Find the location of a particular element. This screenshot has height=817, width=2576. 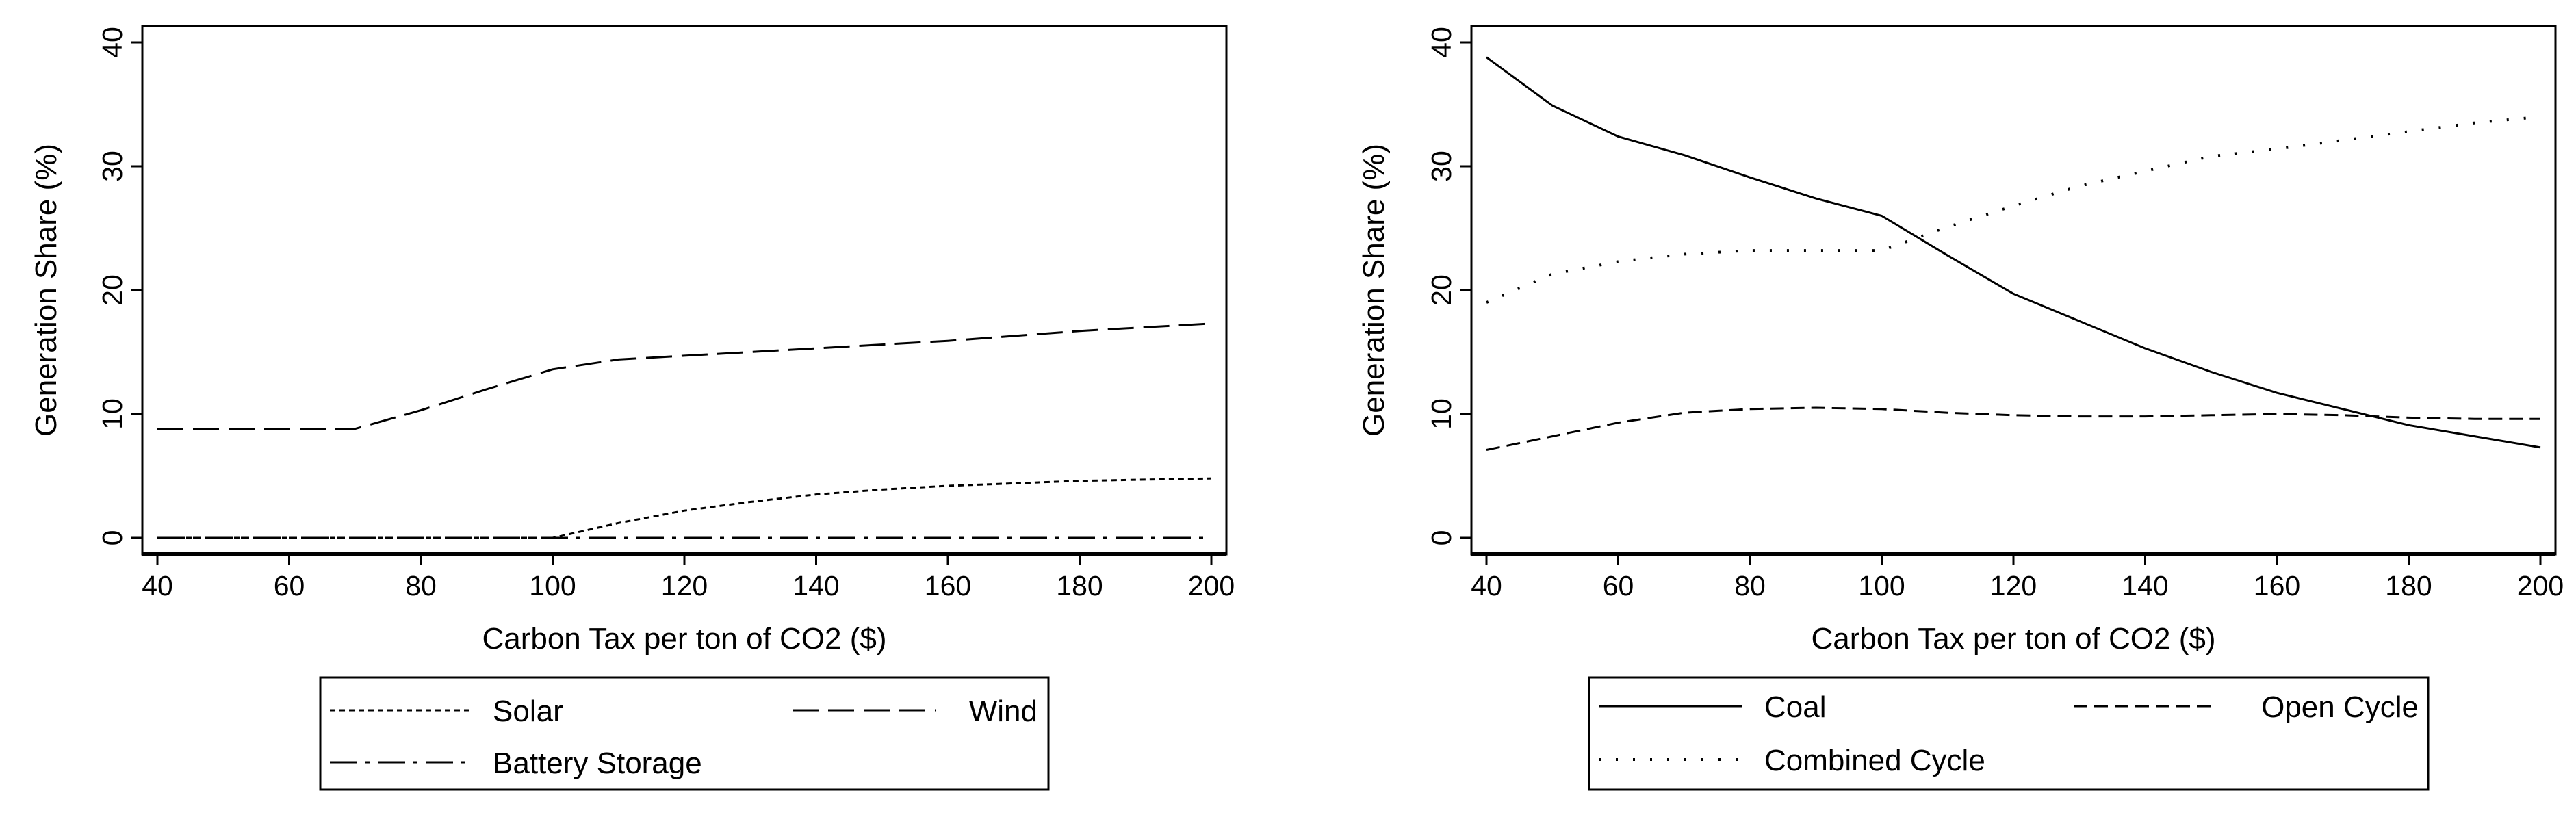

legend: Solar Wind Battery Storage is located at coordinates (684, 733).